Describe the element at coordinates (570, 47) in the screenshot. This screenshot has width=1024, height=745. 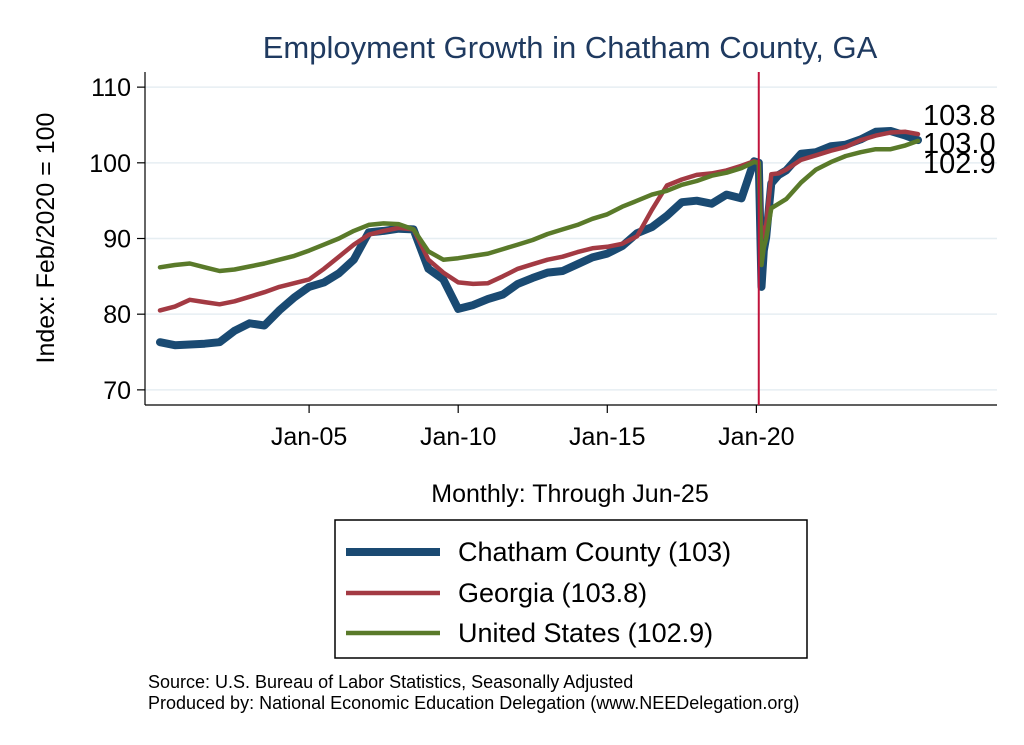
I see `chart-title: Employment Growth in Chatham County, GA` at that location.